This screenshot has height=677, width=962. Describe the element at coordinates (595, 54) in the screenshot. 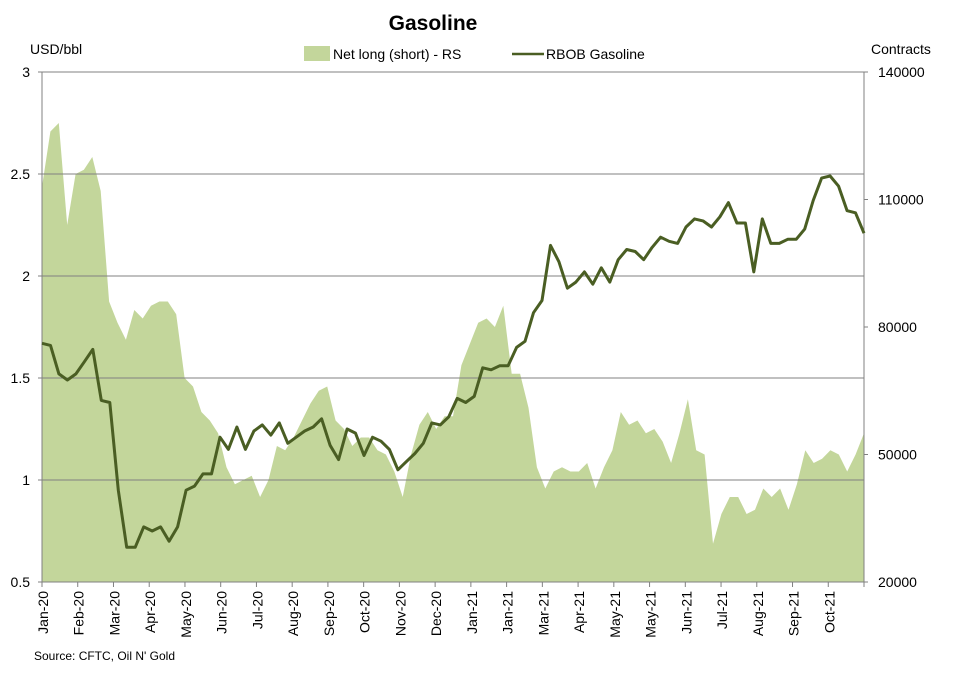

I see `legend-label-rbob: RBOB Gasoline` at that location.